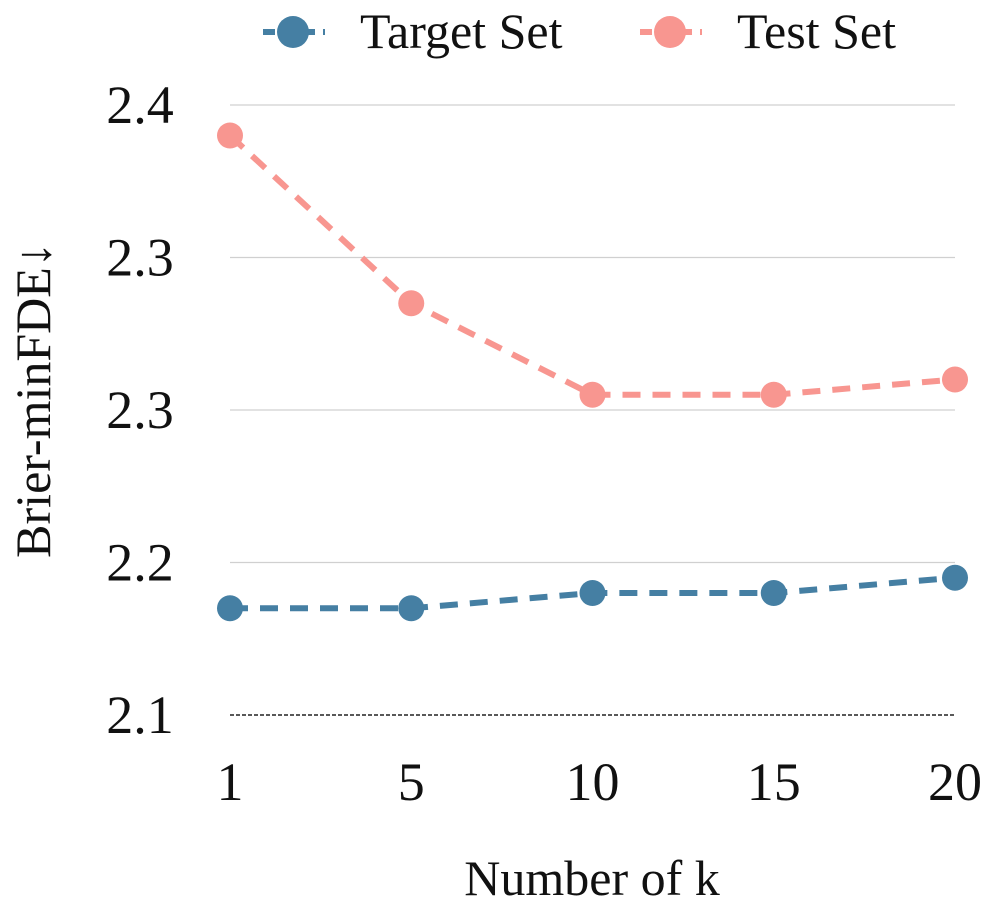 This screenshot has width=997, height=910. I want to click on y-axis-title: Brier-minFDE↓, so click(33, 400).